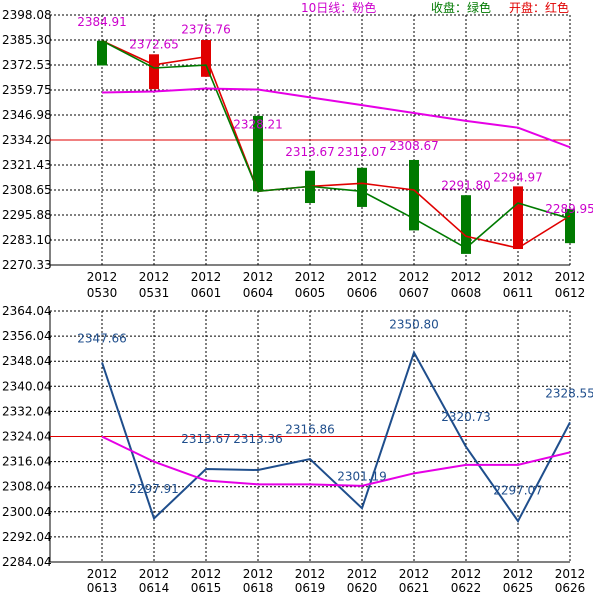 The image size is (593, 593). What do you see at coordinates (362, 587) in the screenshot?
I see `x-tick-label: 0620` at bounding box center [362, 587].